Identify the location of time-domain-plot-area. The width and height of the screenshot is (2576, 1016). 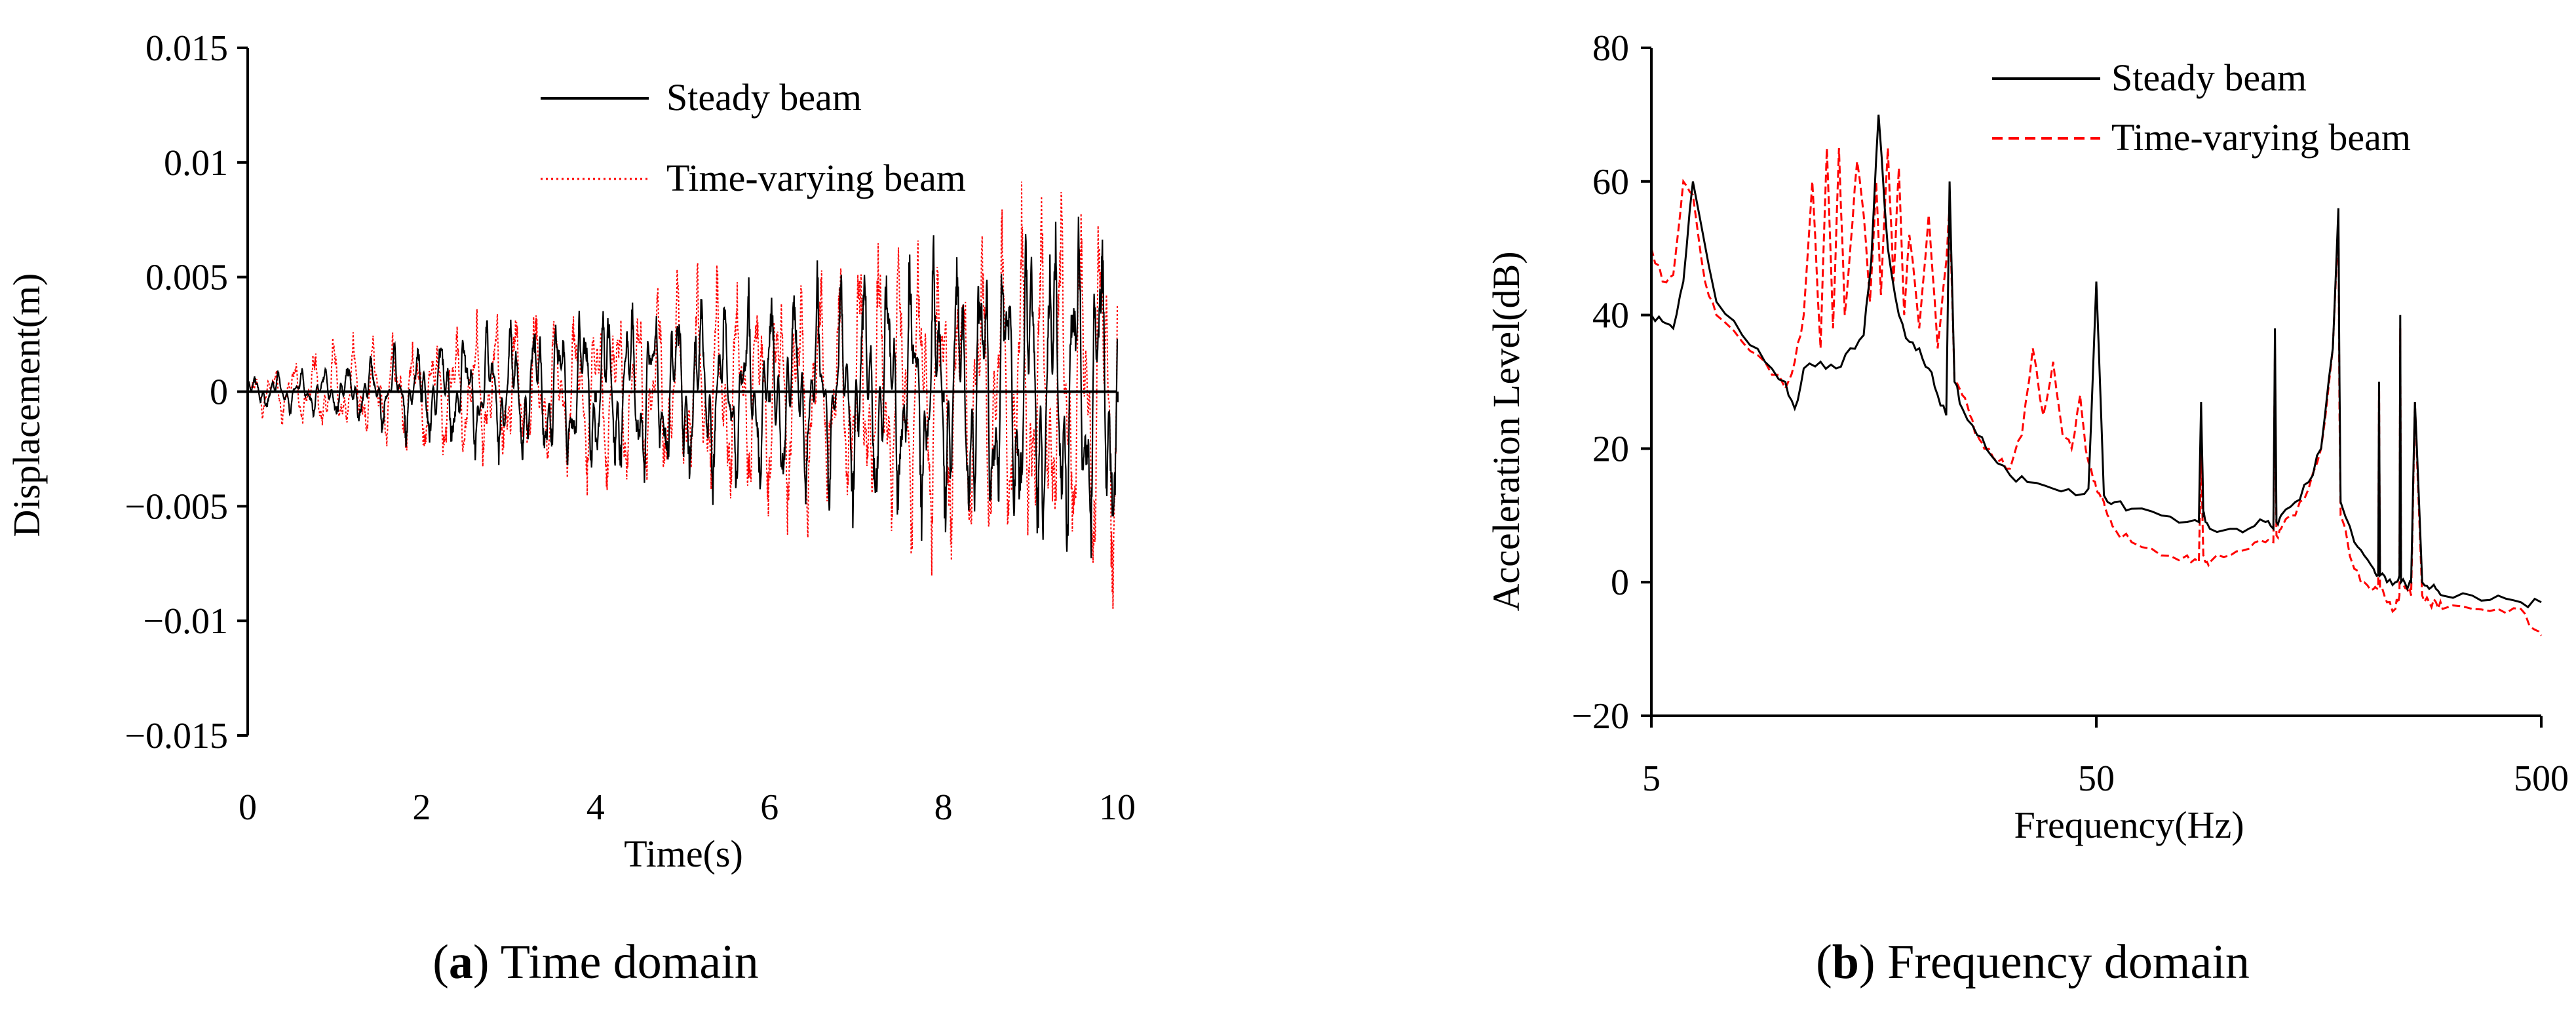
(682, 395).